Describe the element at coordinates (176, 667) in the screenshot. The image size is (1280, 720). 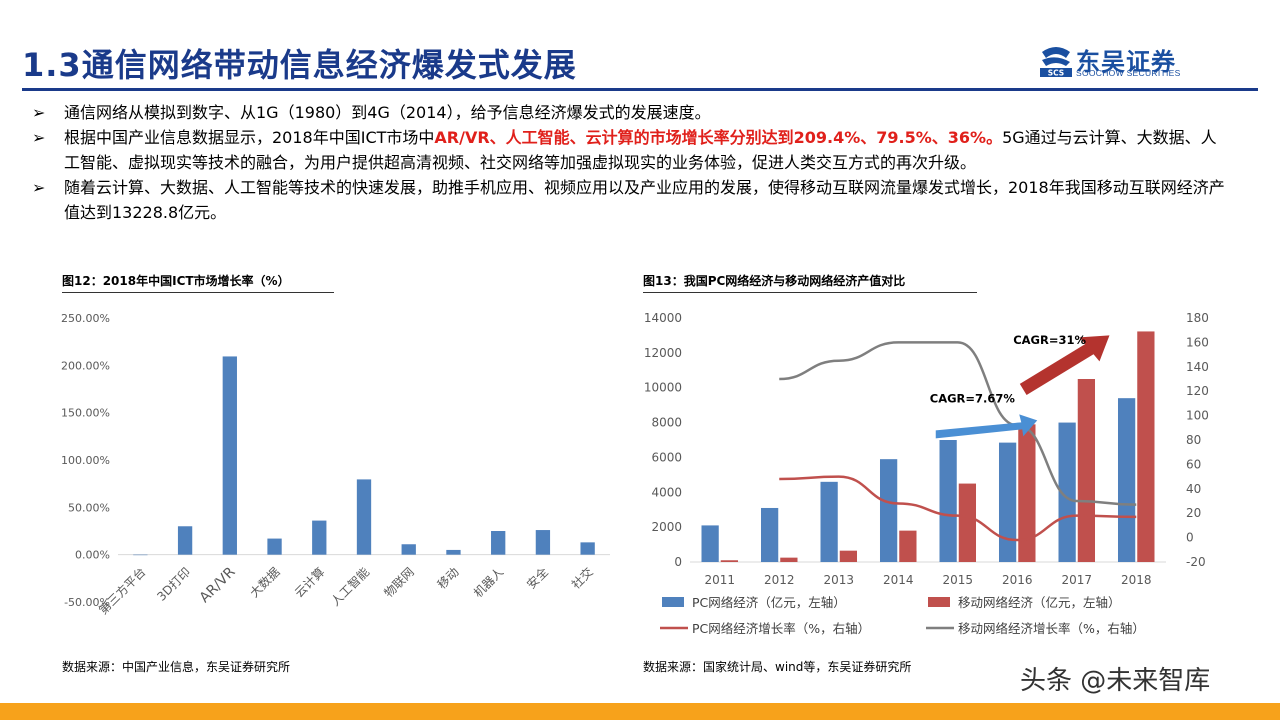
I see `figure-12-source: 数据来源：中国产业信息，东吴证券研究所` at that location.